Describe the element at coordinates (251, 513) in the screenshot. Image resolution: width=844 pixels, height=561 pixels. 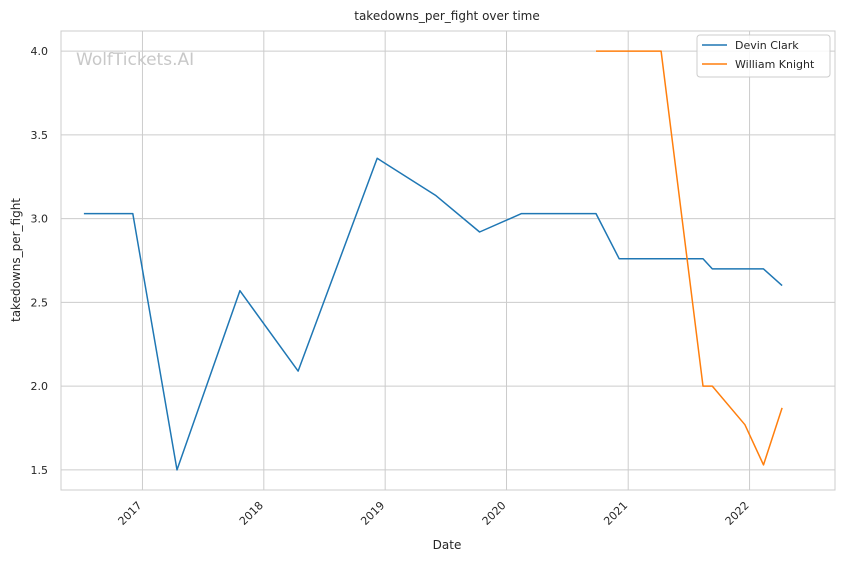
I see `x-tick-label: 2018` at that location.